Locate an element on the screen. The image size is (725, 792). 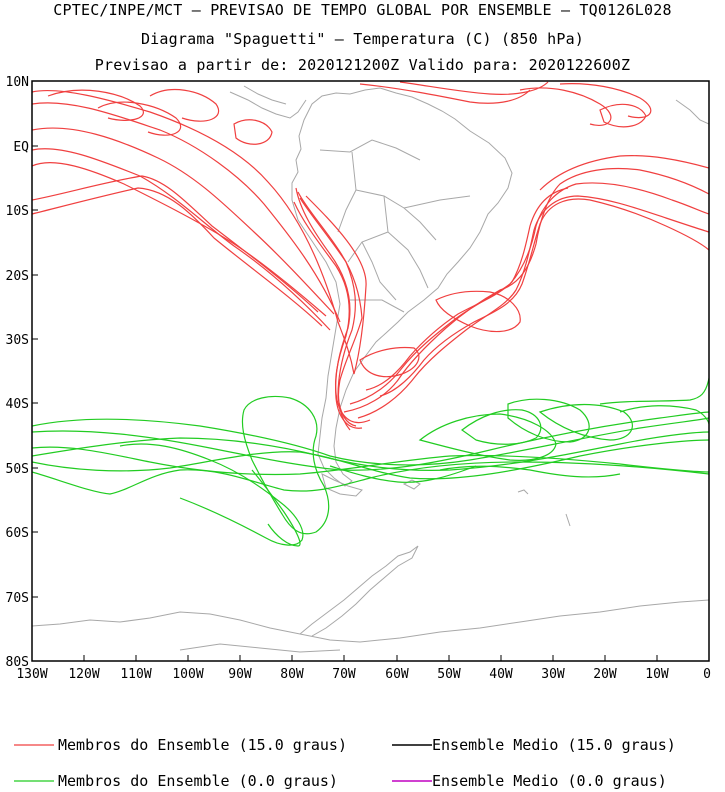
y-axis-labels: 10N EQ 10S 20S 30S 40S 50S 60S 70S 80S is located at coordinates (18, 372).